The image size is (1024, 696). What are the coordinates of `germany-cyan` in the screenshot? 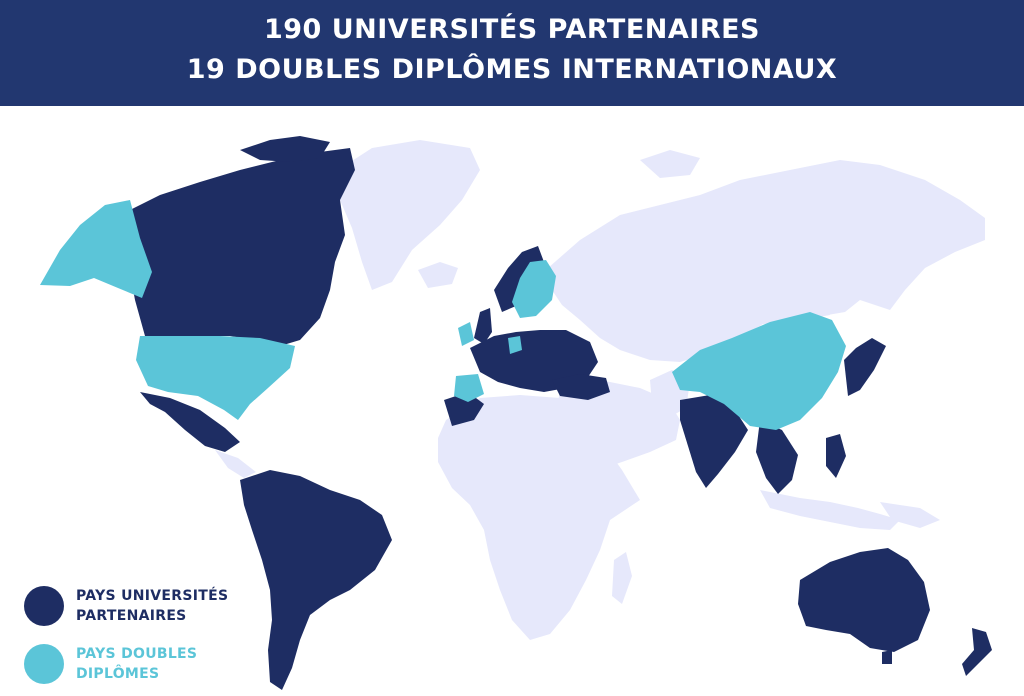 It's located at (515, 345).